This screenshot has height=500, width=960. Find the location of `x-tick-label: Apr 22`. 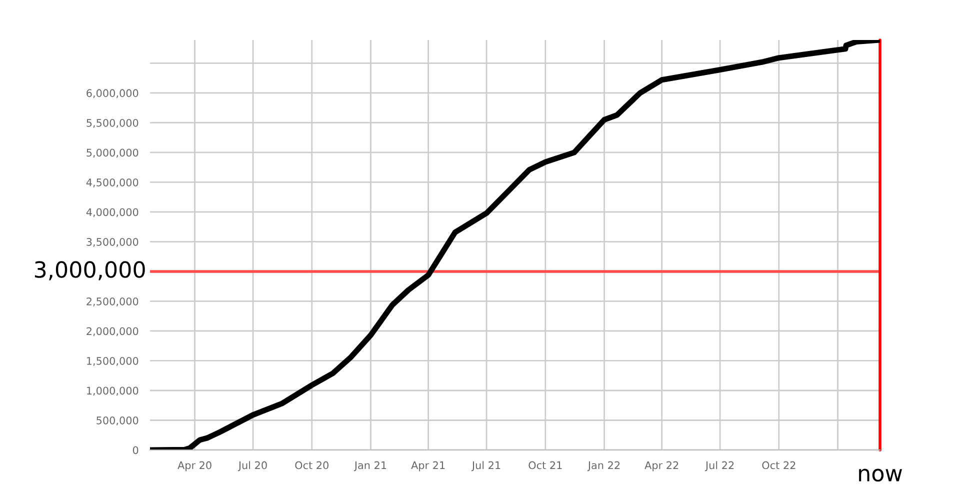

x-tick-label: Apr 22 is located at coordinates (661, 466).